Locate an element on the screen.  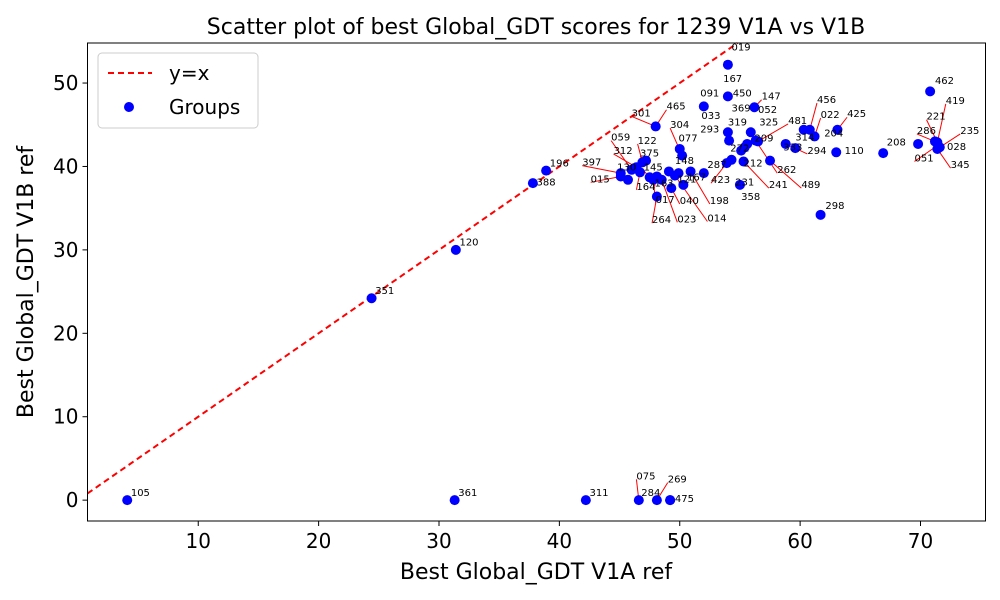
y-tick-label: 0 is located at coordinates (72, 500).